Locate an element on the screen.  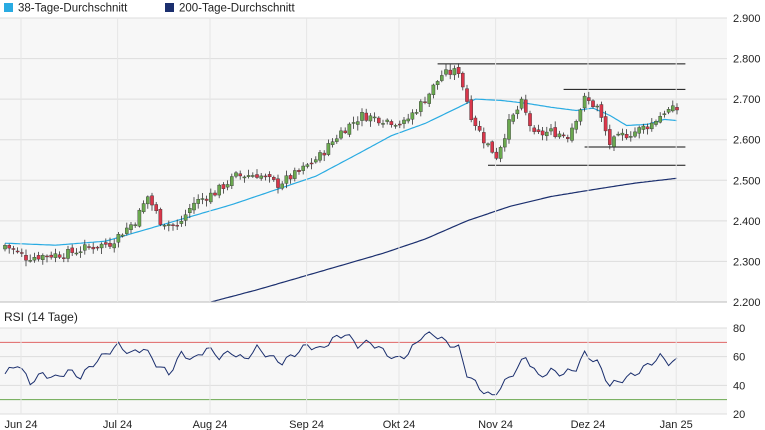
x-tick-label: Aug 24 is located at coordinates (210, 424).